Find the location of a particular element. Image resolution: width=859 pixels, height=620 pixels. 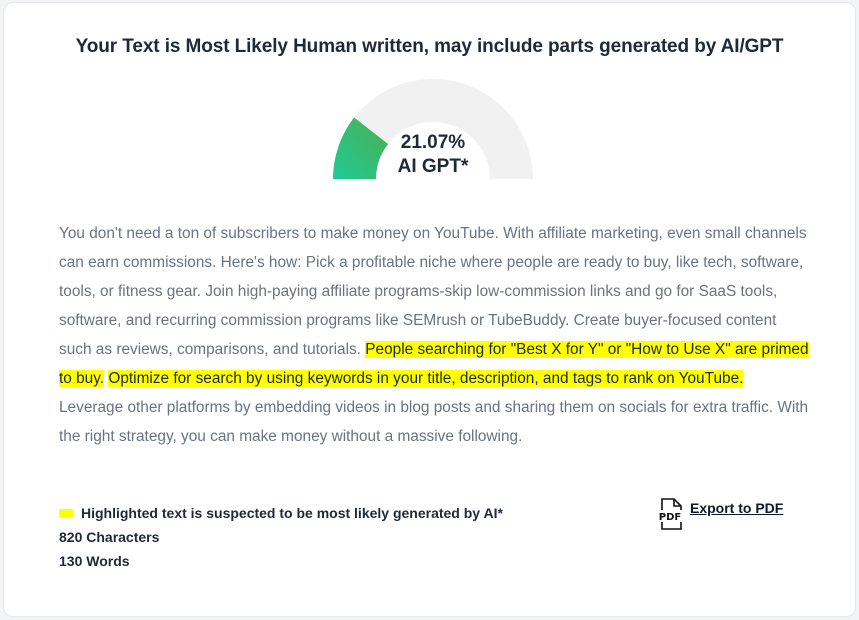

gauge-label: AI GPT* is located at coordinates (433, 166).